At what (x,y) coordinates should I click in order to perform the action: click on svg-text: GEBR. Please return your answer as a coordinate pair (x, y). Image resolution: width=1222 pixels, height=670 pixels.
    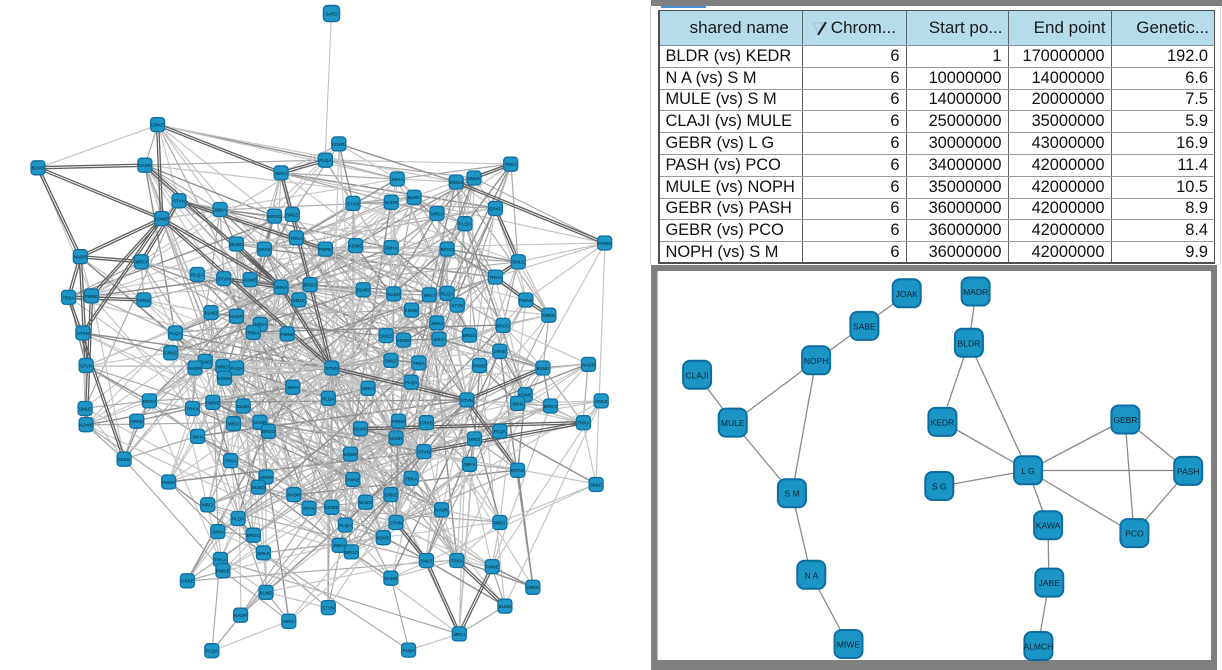
    Looking at the image, I should click on (1125, 420).